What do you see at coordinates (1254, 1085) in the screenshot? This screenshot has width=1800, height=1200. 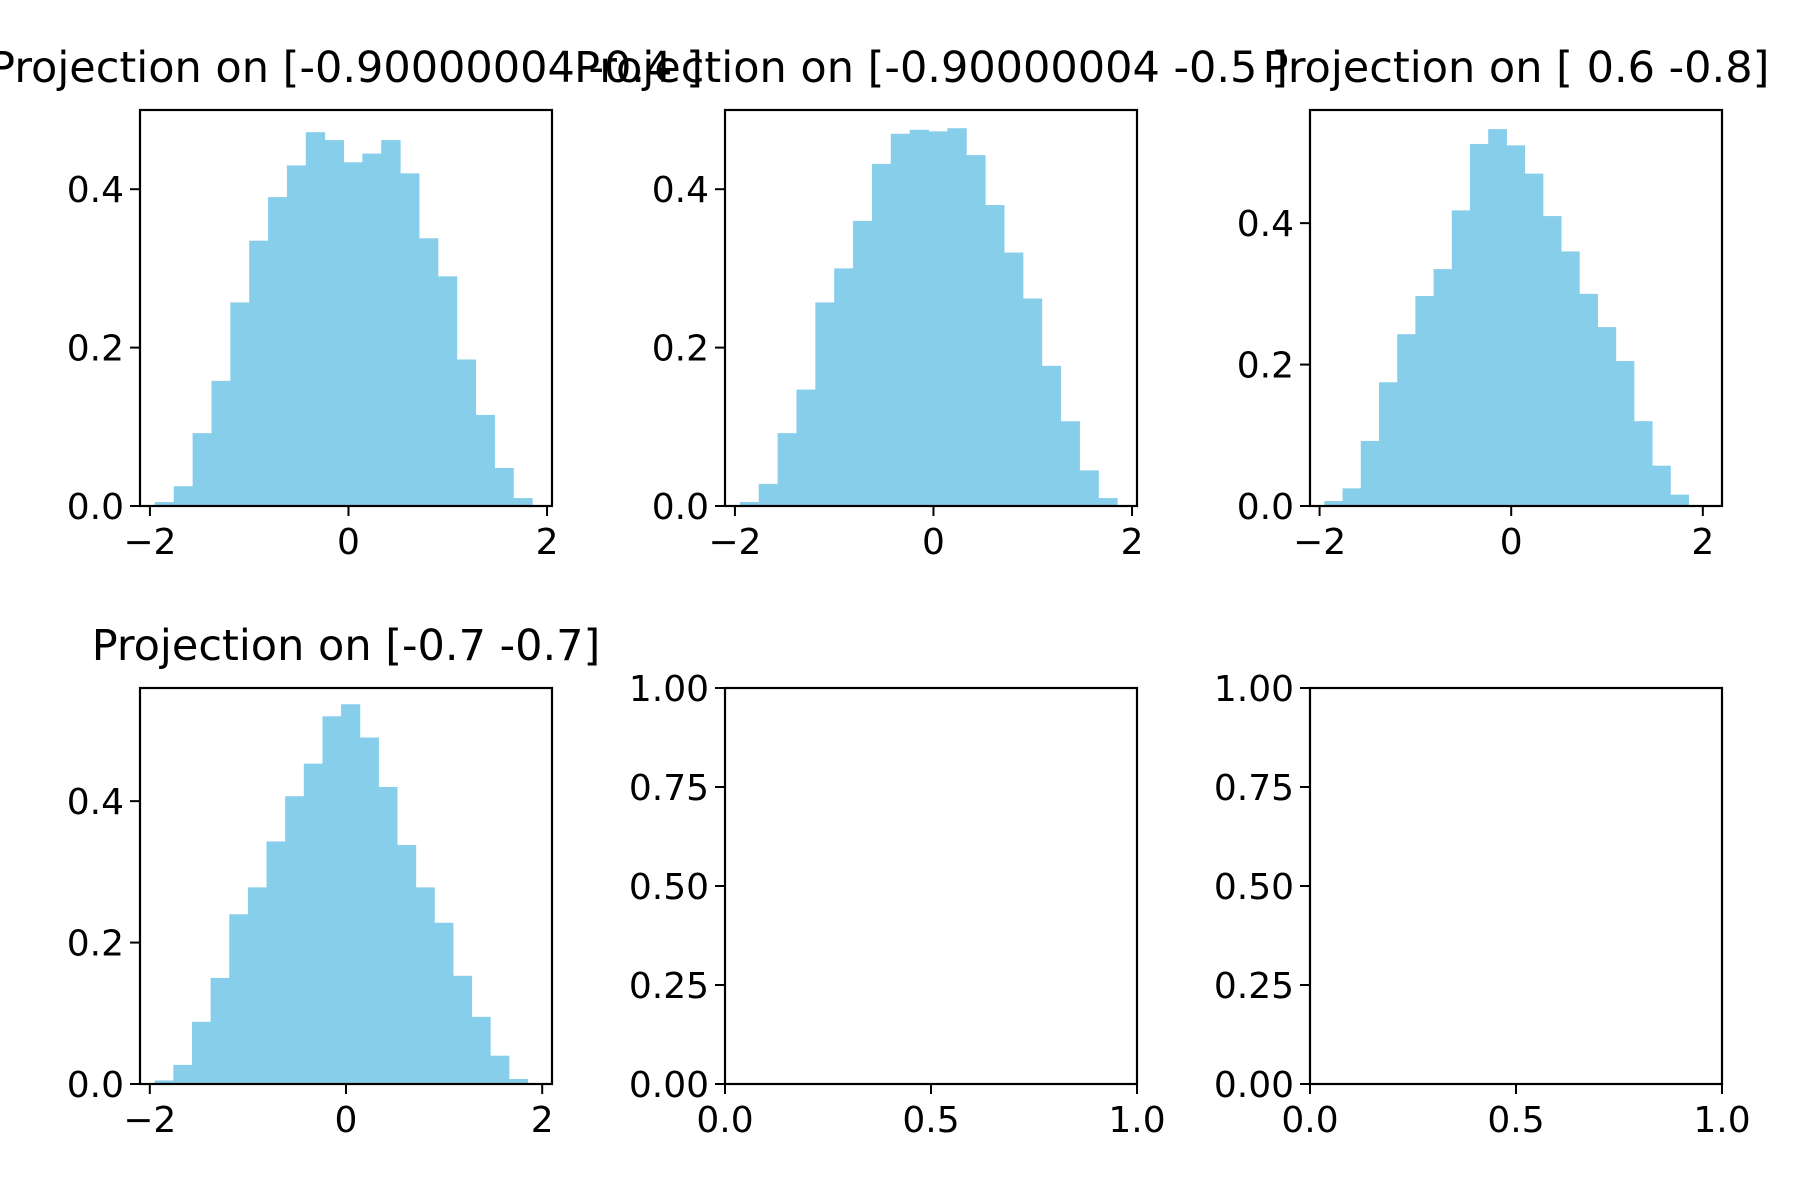 I see `y-tick-label: 0.00` at bounding box center [1254, 1085].